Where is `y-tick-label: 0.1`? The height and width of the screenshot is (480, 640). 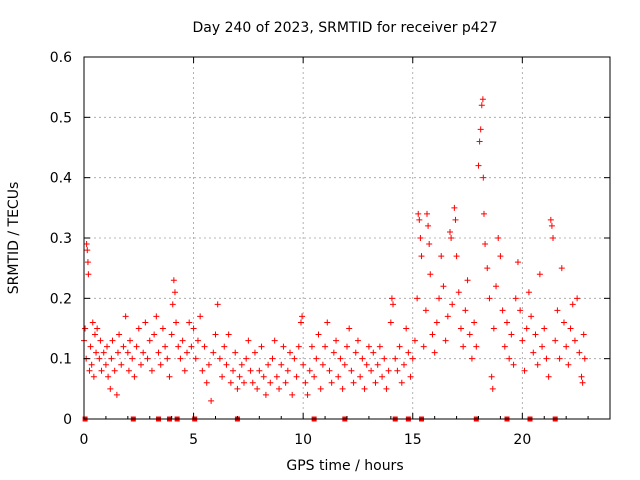 y-tick-label: 0.1 is located at coordinates (61, 360).